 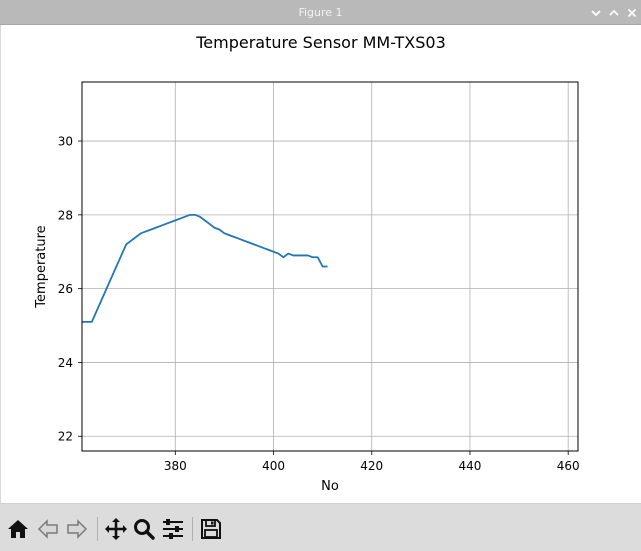 I want to click on chevron-up-icon, so click(x=613, y=12).